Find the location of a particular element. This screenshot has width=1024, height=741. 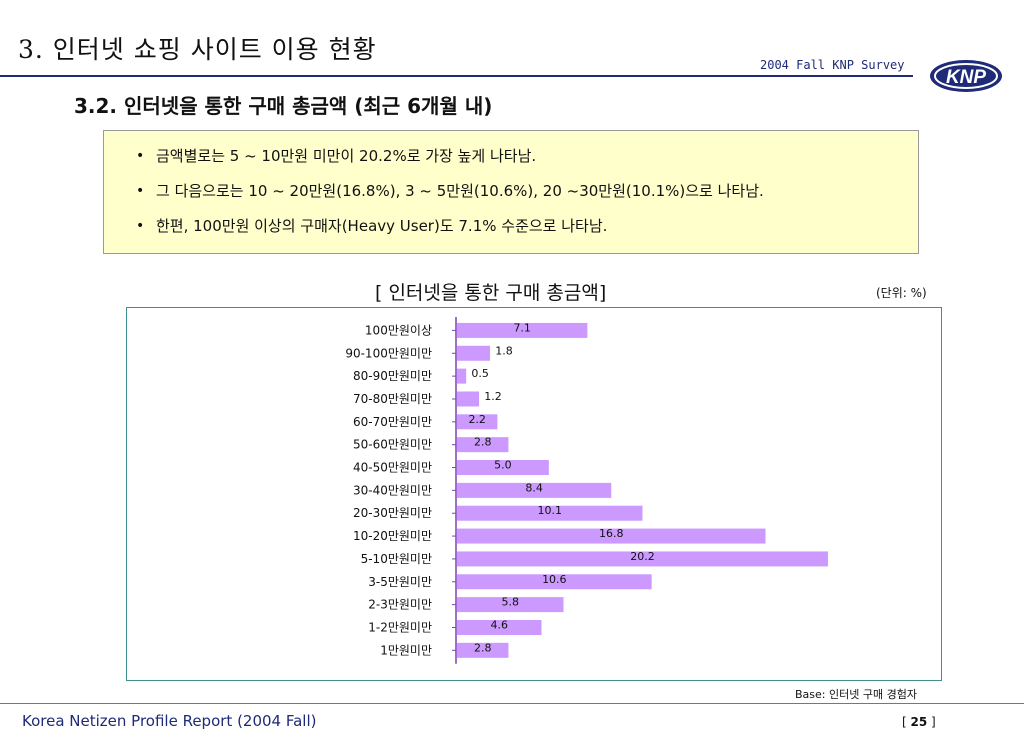

category-label: 80-90만원미만 is located at coordinates (392, 376).